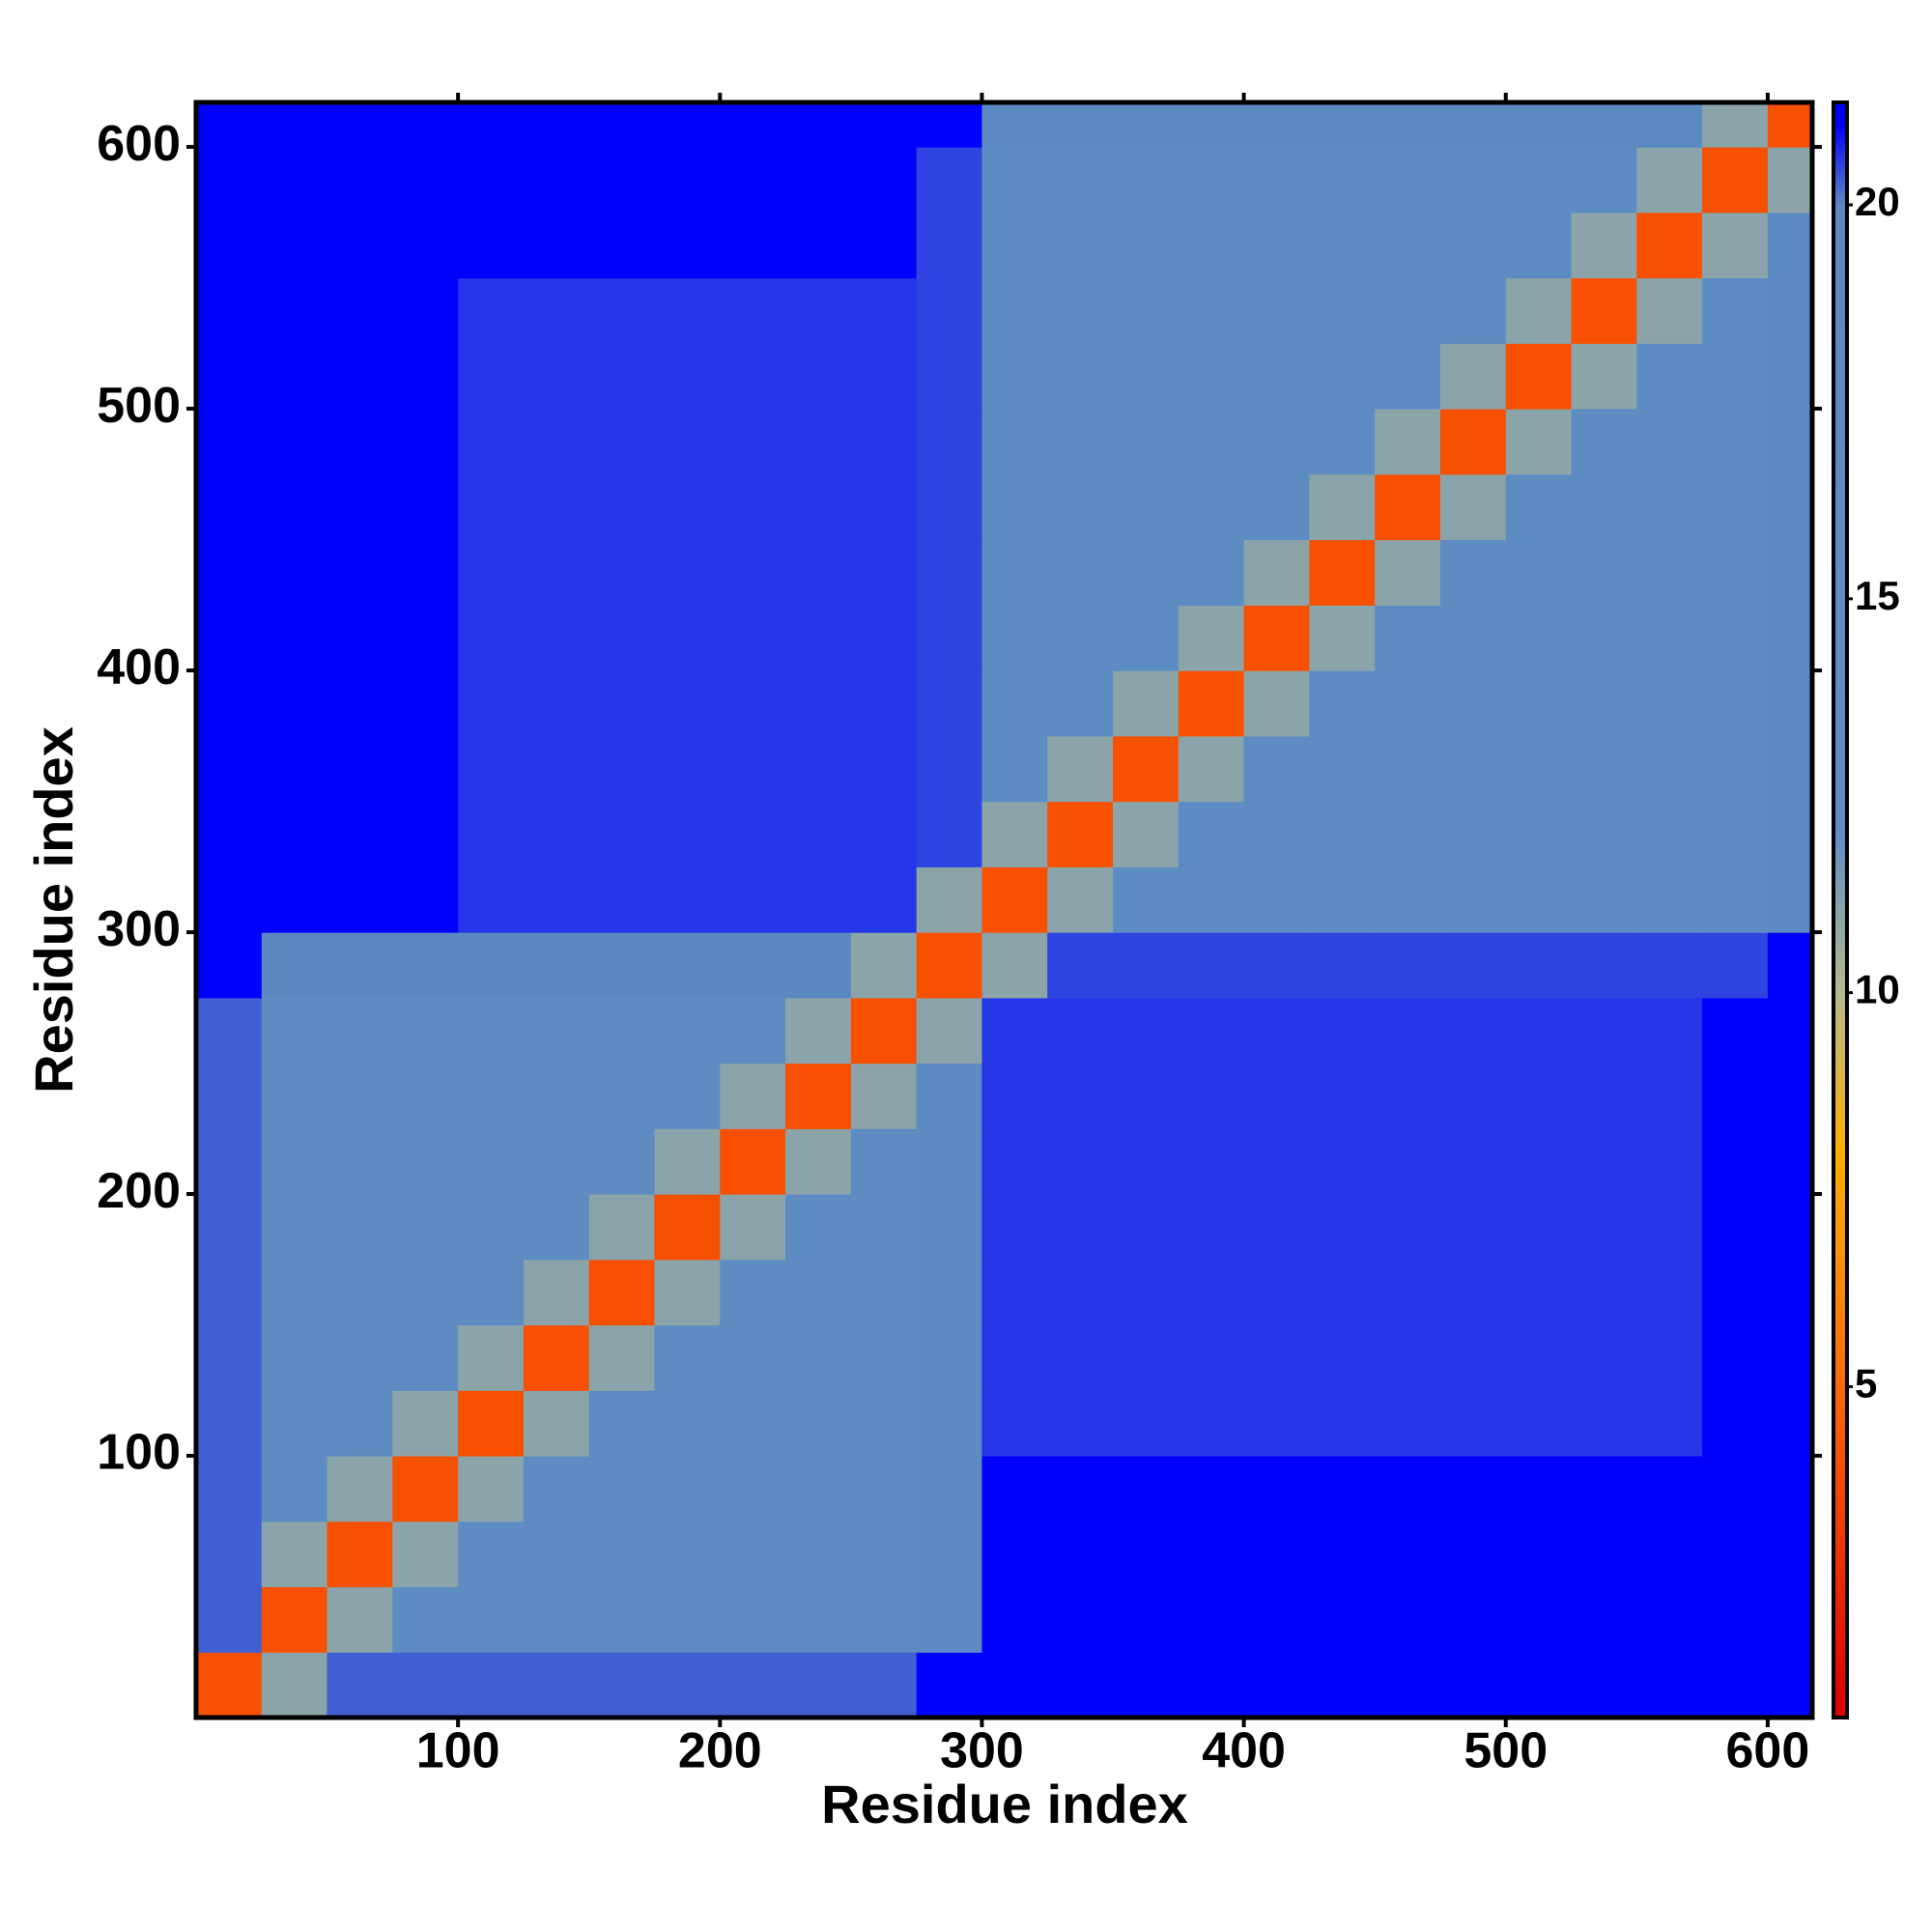 Image resolution: width=1932 pixels, height=1932 pixels. Describe the element at coordinates (53, 910) in the screenshot. I see `y-axis-label: Residue index` at that location.